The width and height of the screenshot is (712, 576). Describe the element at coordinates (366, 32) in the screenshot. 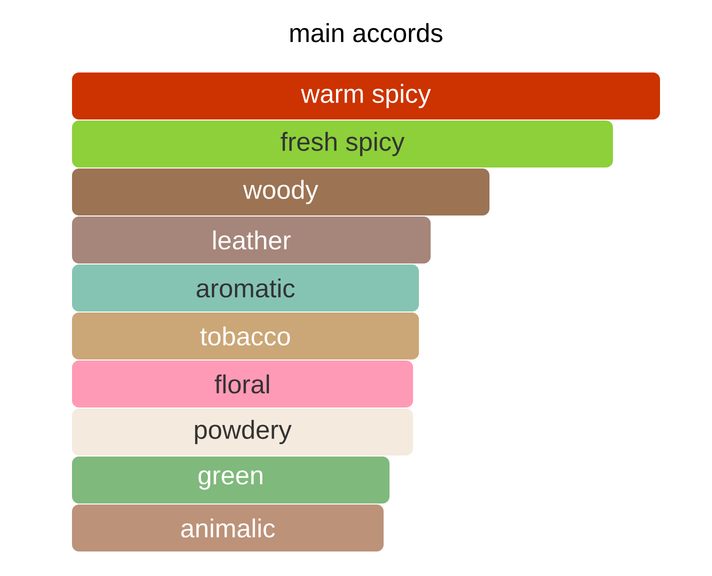

I see `chart-title: main accords` at that location.